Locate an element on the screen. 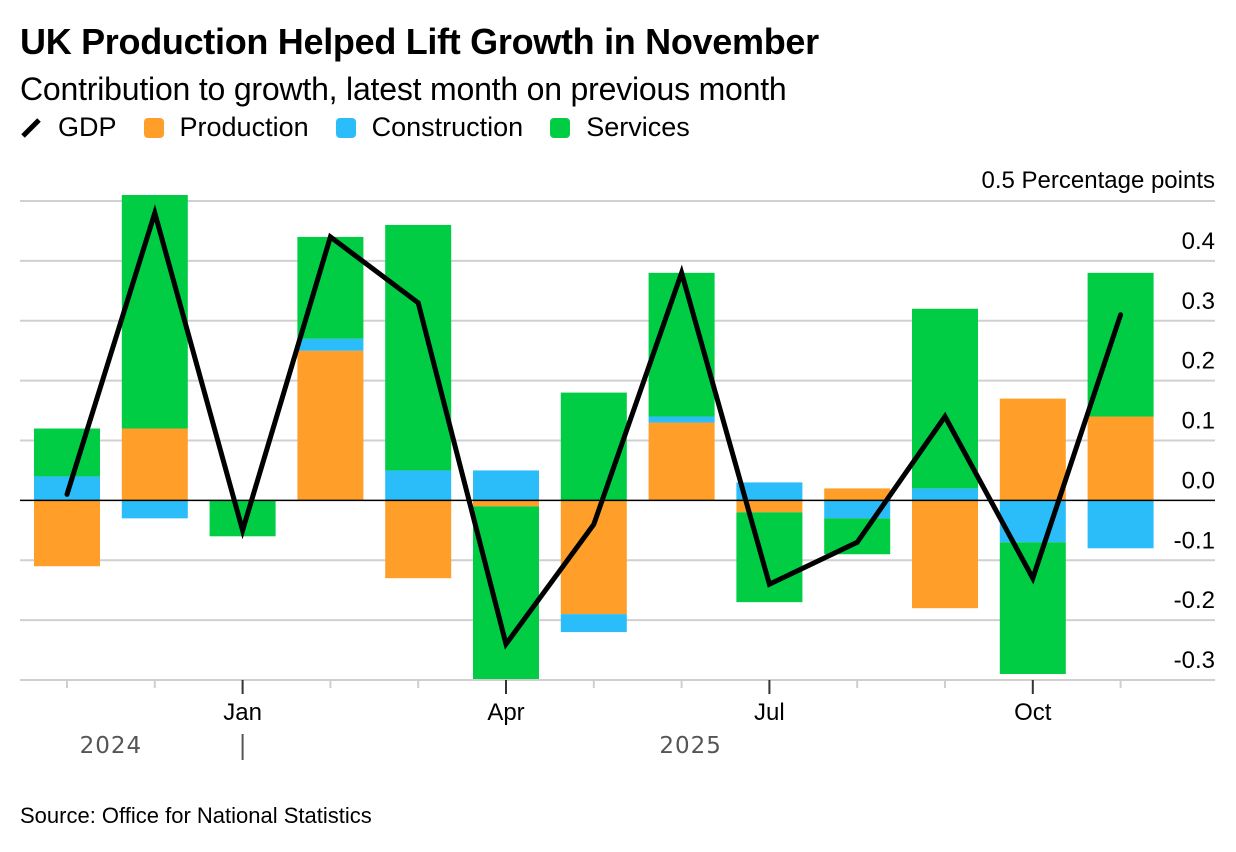 The width and height of the screenshot is (1236, 852). y-tick-label: 0.0 is located at coordinates (1198, 480).